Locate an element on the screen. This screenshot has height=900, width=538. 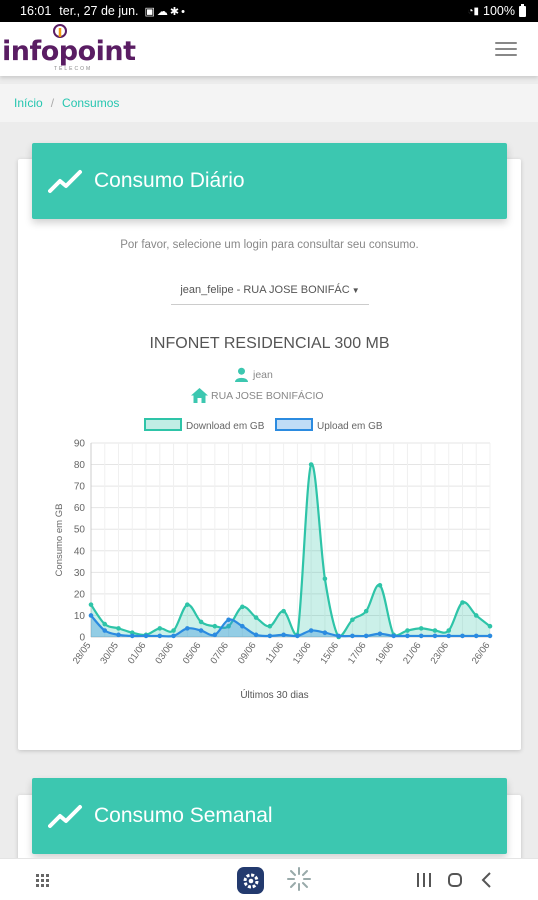
y-tick-label: 90 is located at coordinates (80, 444).